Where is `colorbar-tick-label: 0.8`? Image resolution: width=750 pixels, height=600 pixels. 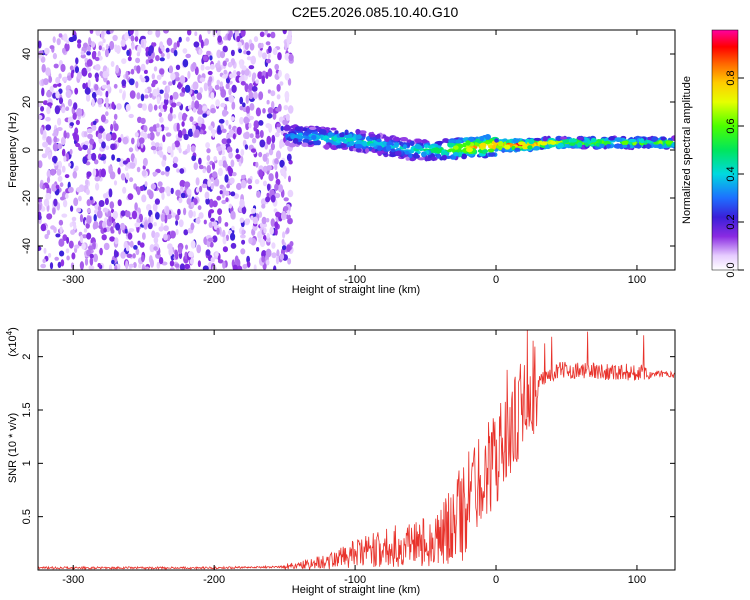 colorbar-tick-label: 0.8 is located at coordinates (731, 77).